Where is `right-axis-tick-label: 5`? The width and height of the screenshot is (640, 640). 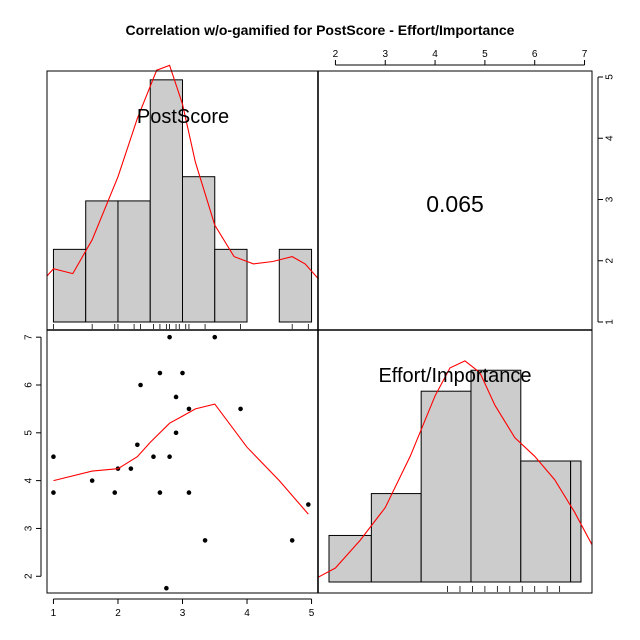 right-axis-tick-label: 5 is located at coordinates (610, 77).